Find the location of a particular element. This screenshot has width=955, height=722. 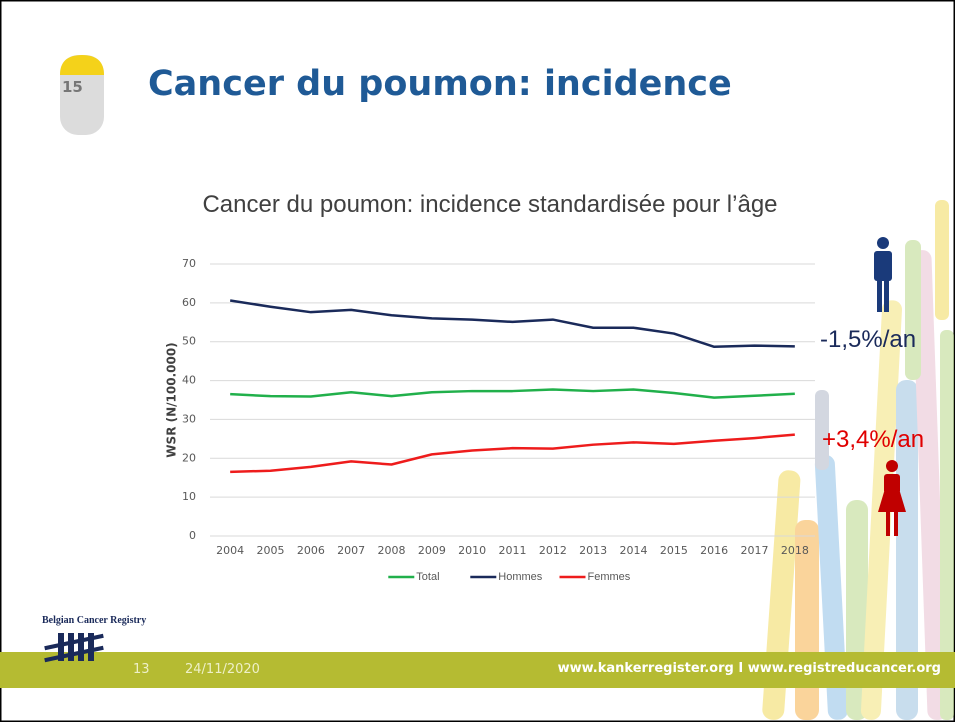

legend-label: Total is located at coordinates (427, 577).